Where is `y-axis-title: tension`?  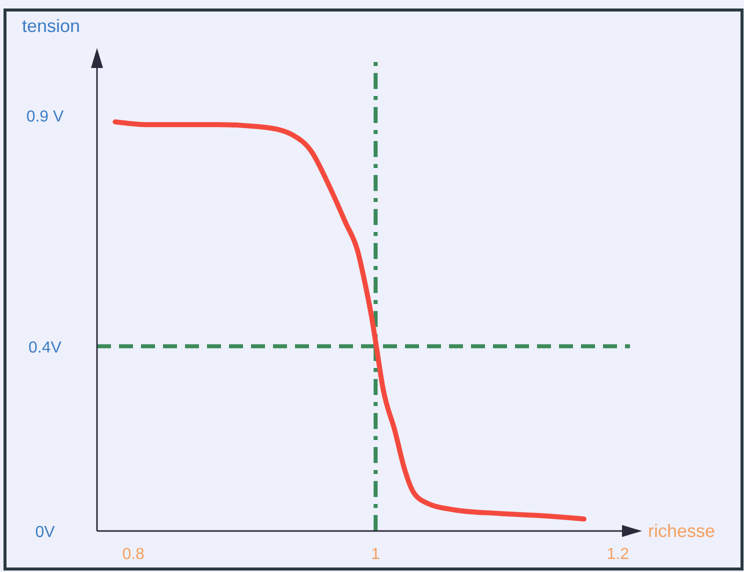
y-axis-title: tension is located at coordinates (51, 26).